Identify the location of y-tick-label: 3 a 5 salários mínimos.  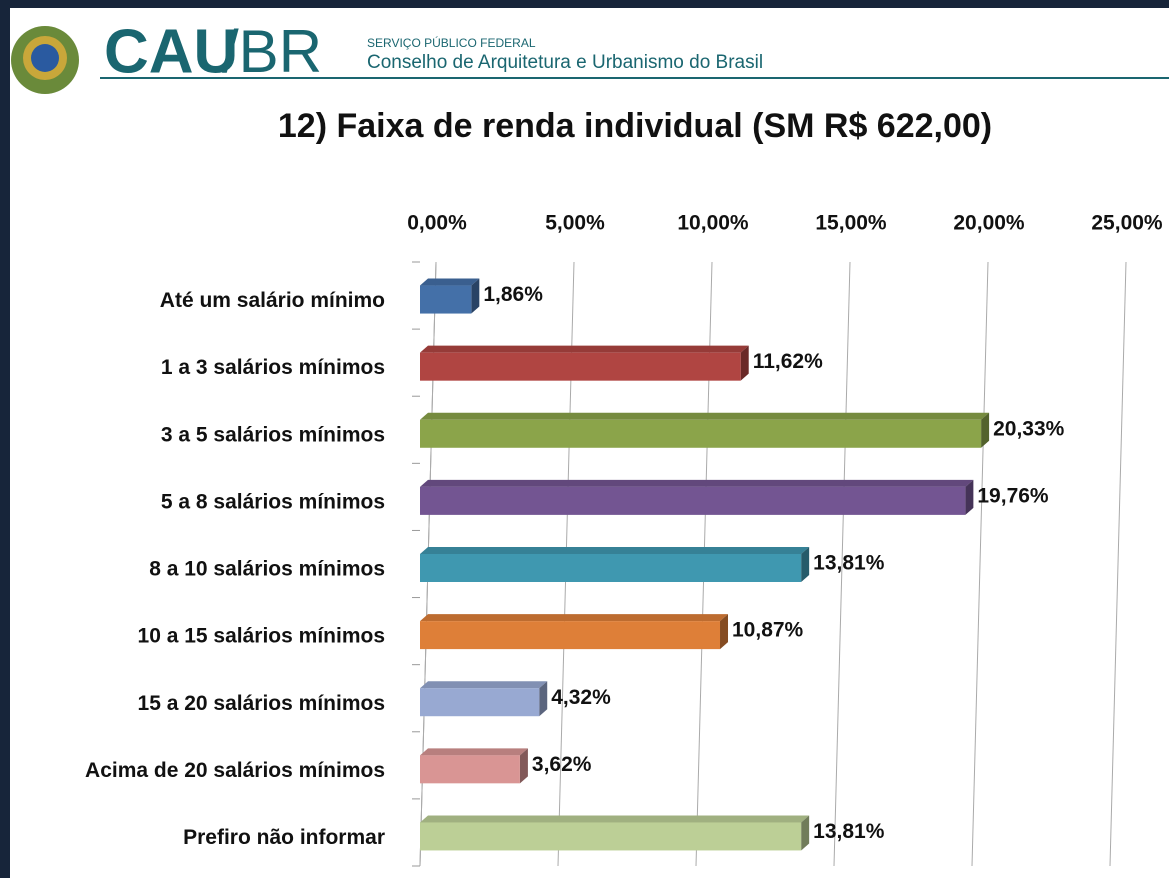
(273, 434).